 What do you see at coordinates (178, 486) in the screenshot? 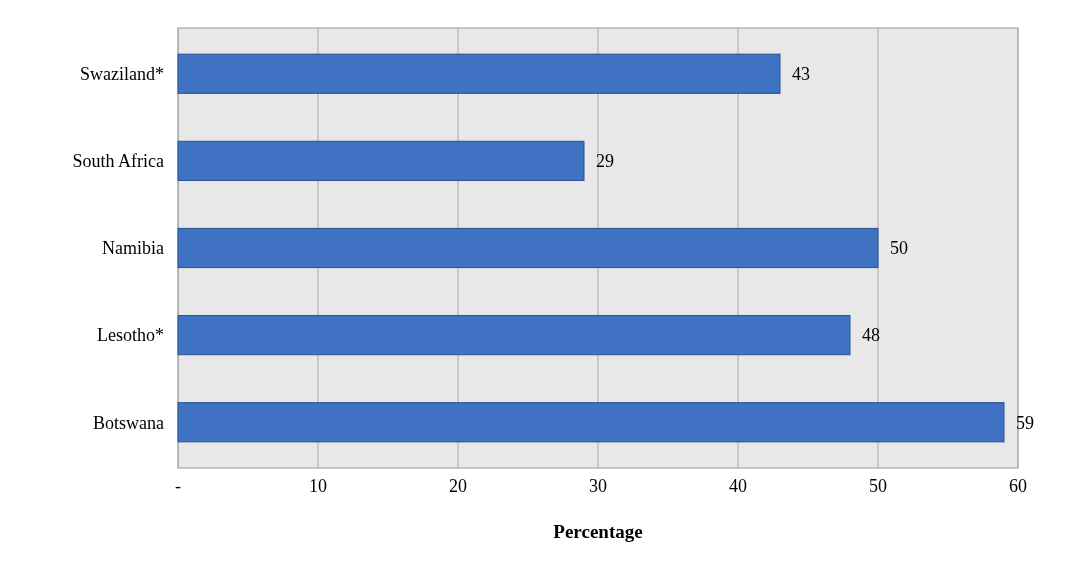
I see `x-tick-label: -` at bounding box center [178, 486].